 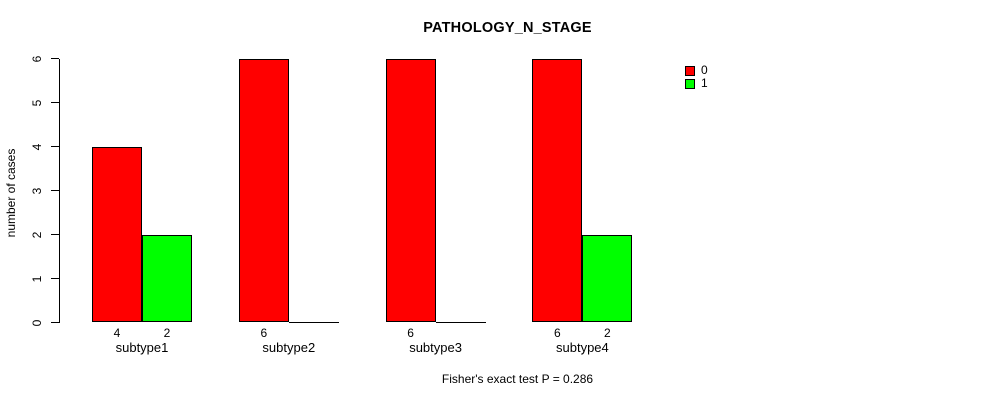 I want to click on y-tick-label: 3, so click(x=36, y=191).